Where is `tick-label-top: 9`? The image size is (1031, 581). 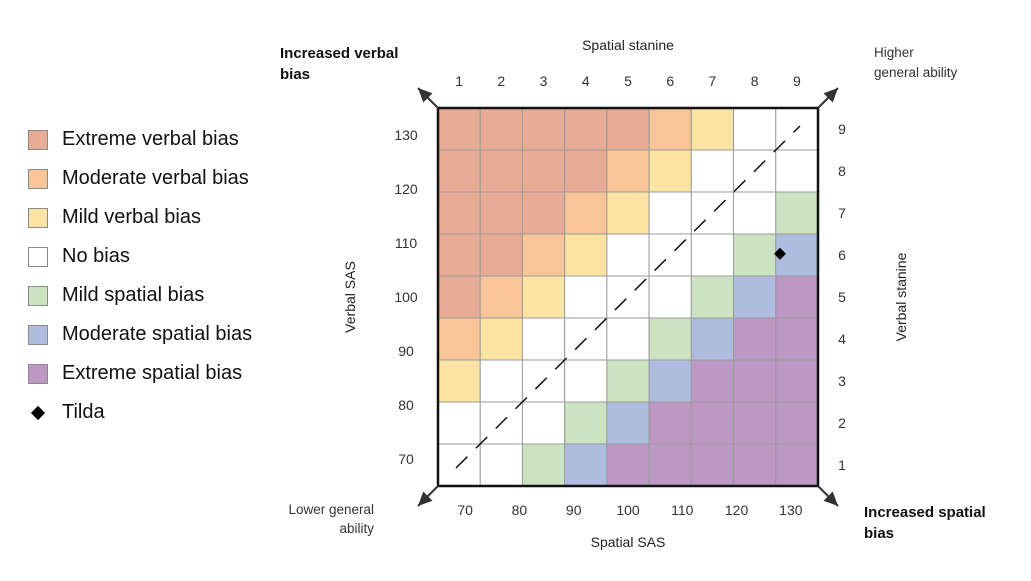
tick-label-top: 9 is located at coordinates (797, 81).